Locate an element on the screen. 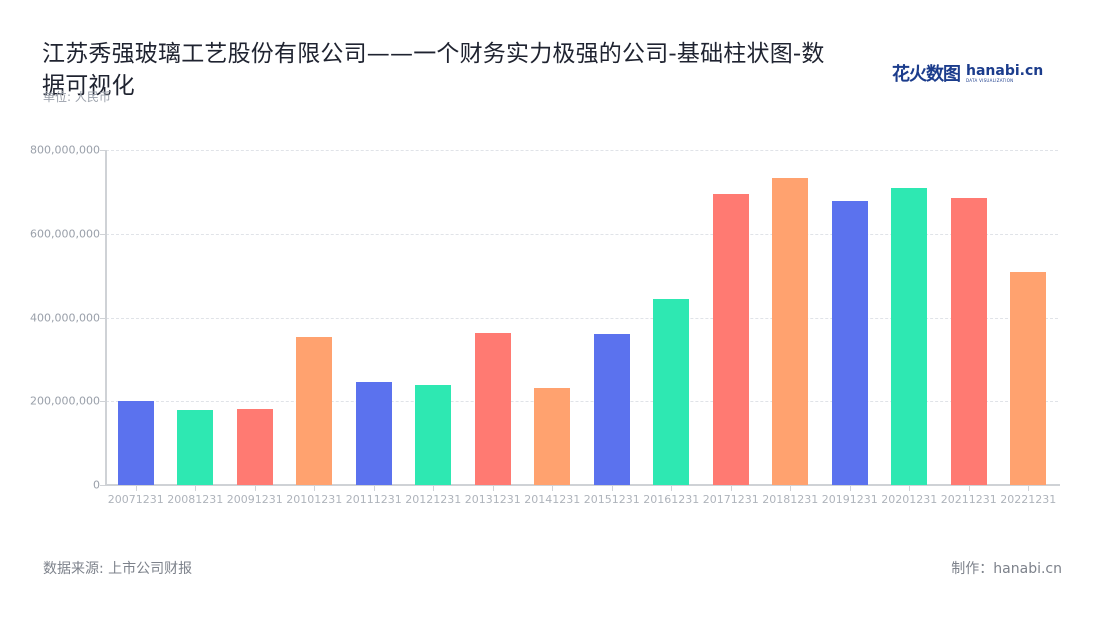 This screenshot has height=620, width=1100. y-tick-label: 600,000,000 is located at coordinates (65, 234).